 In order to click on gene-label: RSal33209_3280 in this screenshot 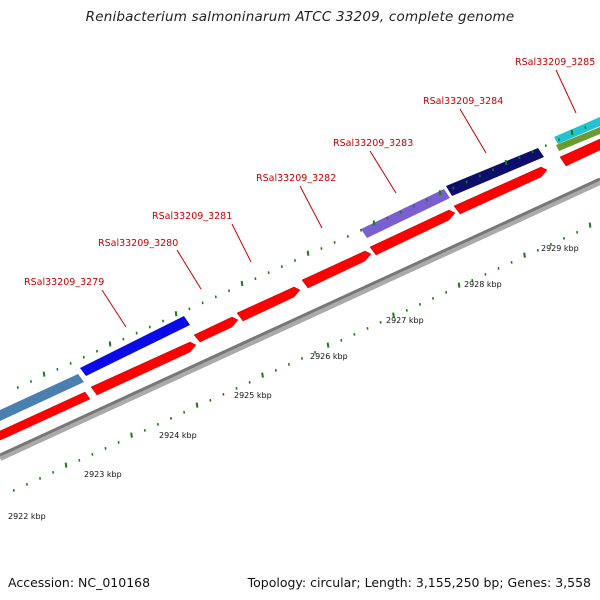, I will do `click(138, 243)`.